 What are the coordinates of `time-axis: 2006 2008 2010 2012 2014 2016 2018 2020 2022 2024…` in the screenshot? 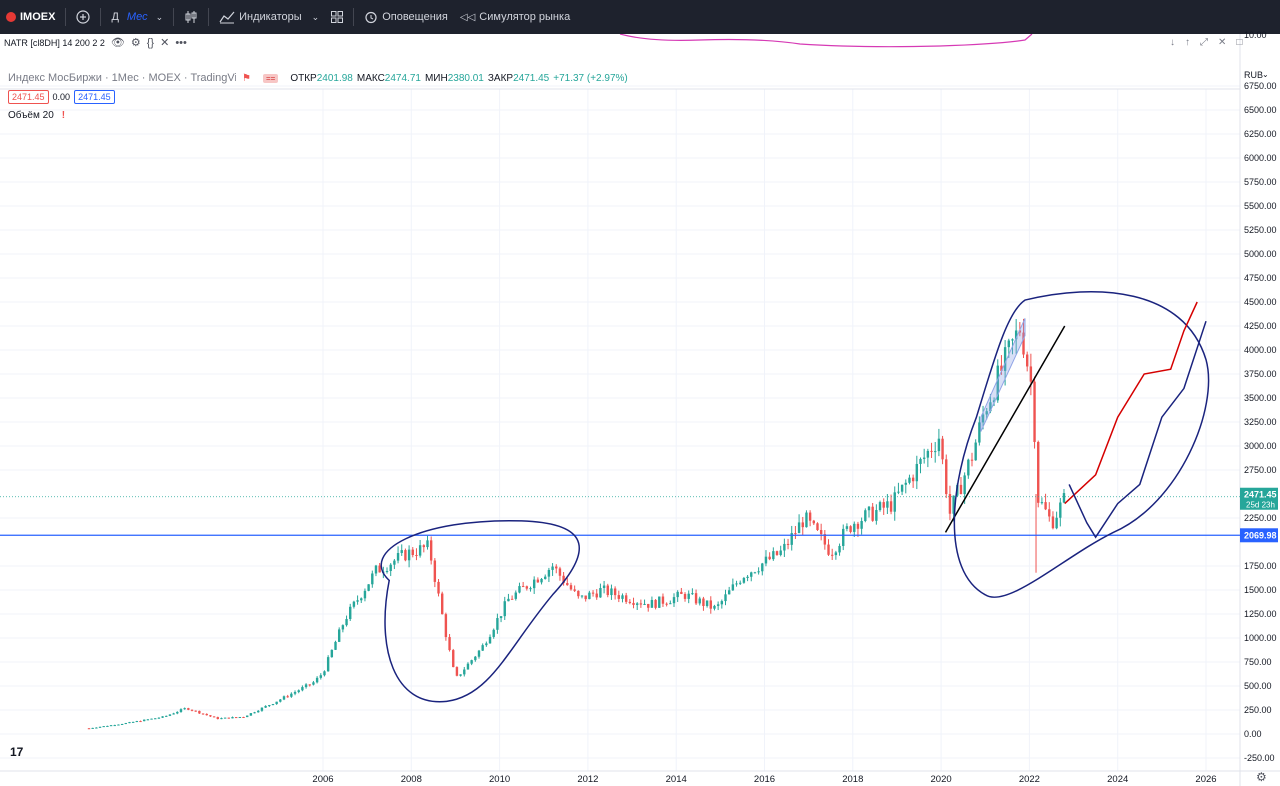 It's located at (764, 779).